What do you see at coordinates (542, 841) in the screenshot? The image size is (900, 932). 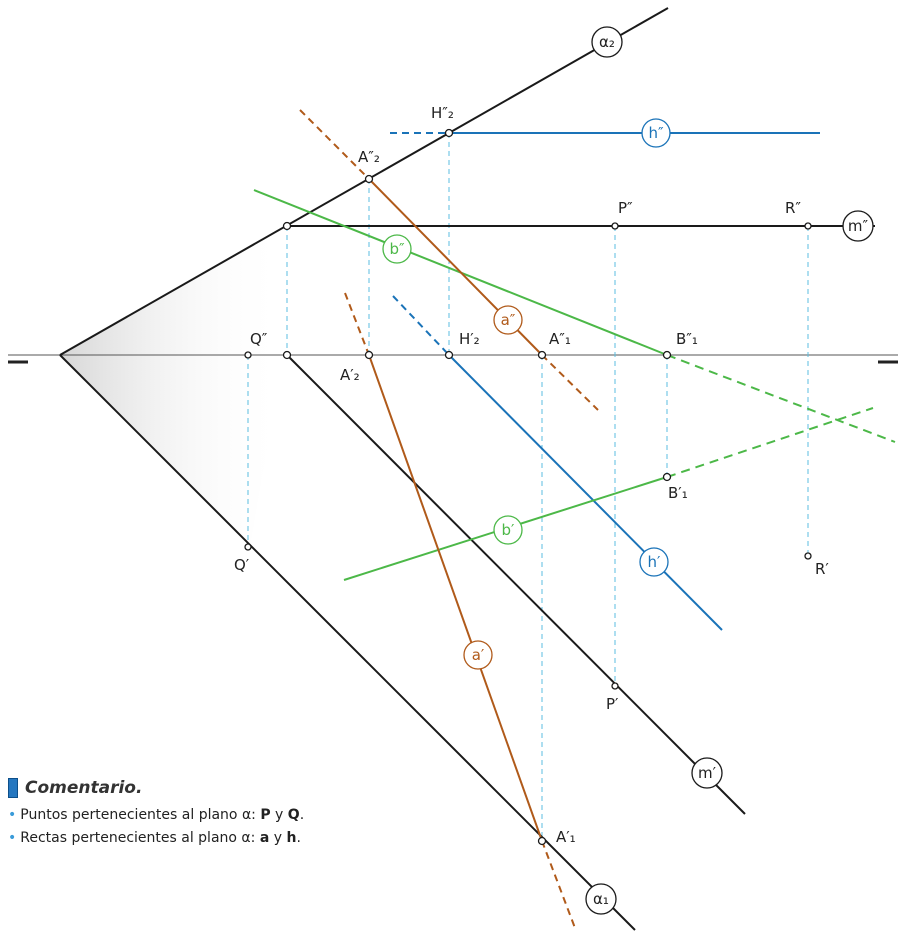 I see `point-A1p` at bounding box center [542, 841].